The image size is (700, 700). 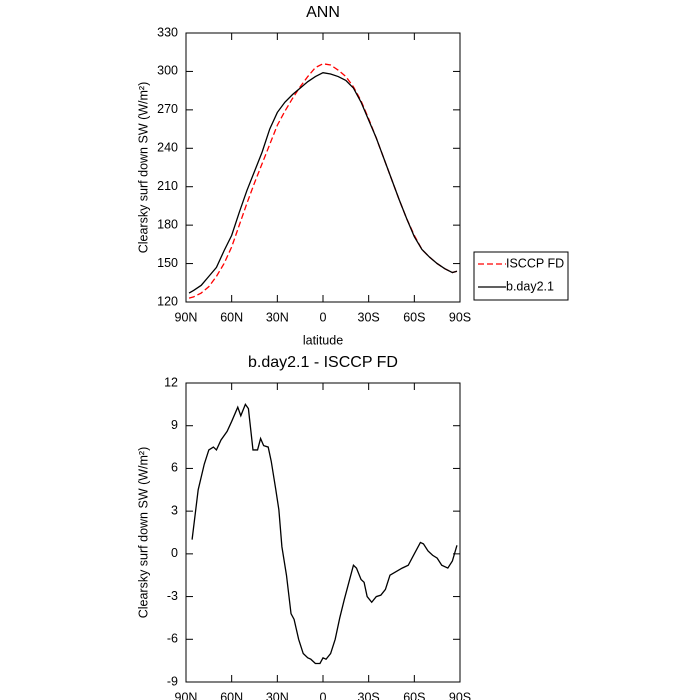 I want to click on y-tick-label: 270, so click(x=167, y=109).